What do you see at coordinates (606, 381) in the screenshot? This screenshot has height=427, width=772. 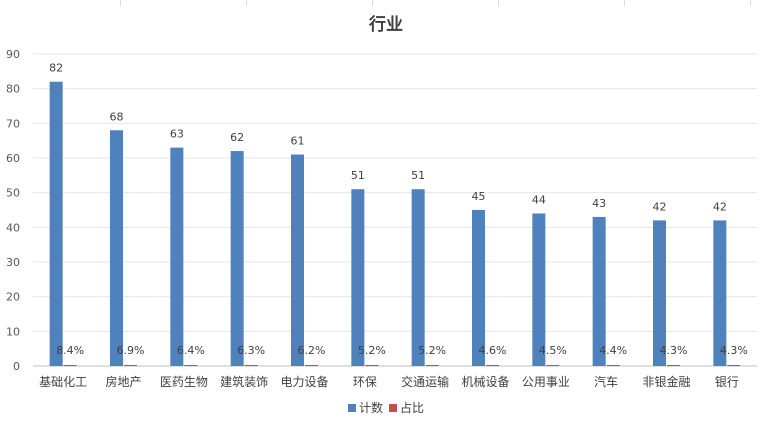 I see `x-category-label: 汽车` at bounding box center [606, 381].